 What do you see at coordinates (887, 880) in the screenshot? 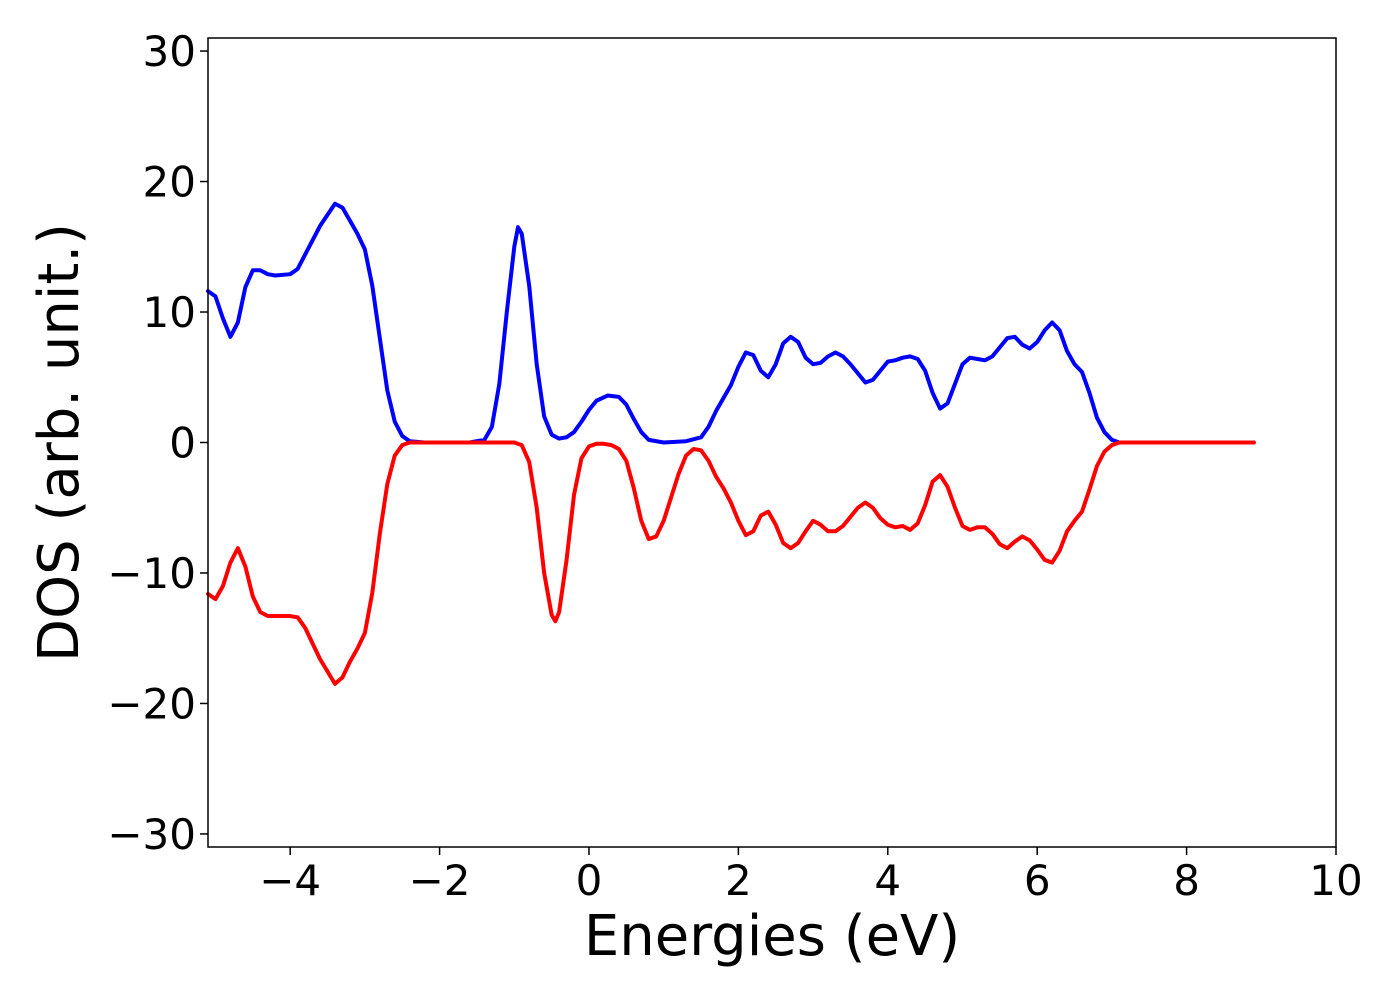
I see `x-tick-label: 4` at bounding box center [887, 880].